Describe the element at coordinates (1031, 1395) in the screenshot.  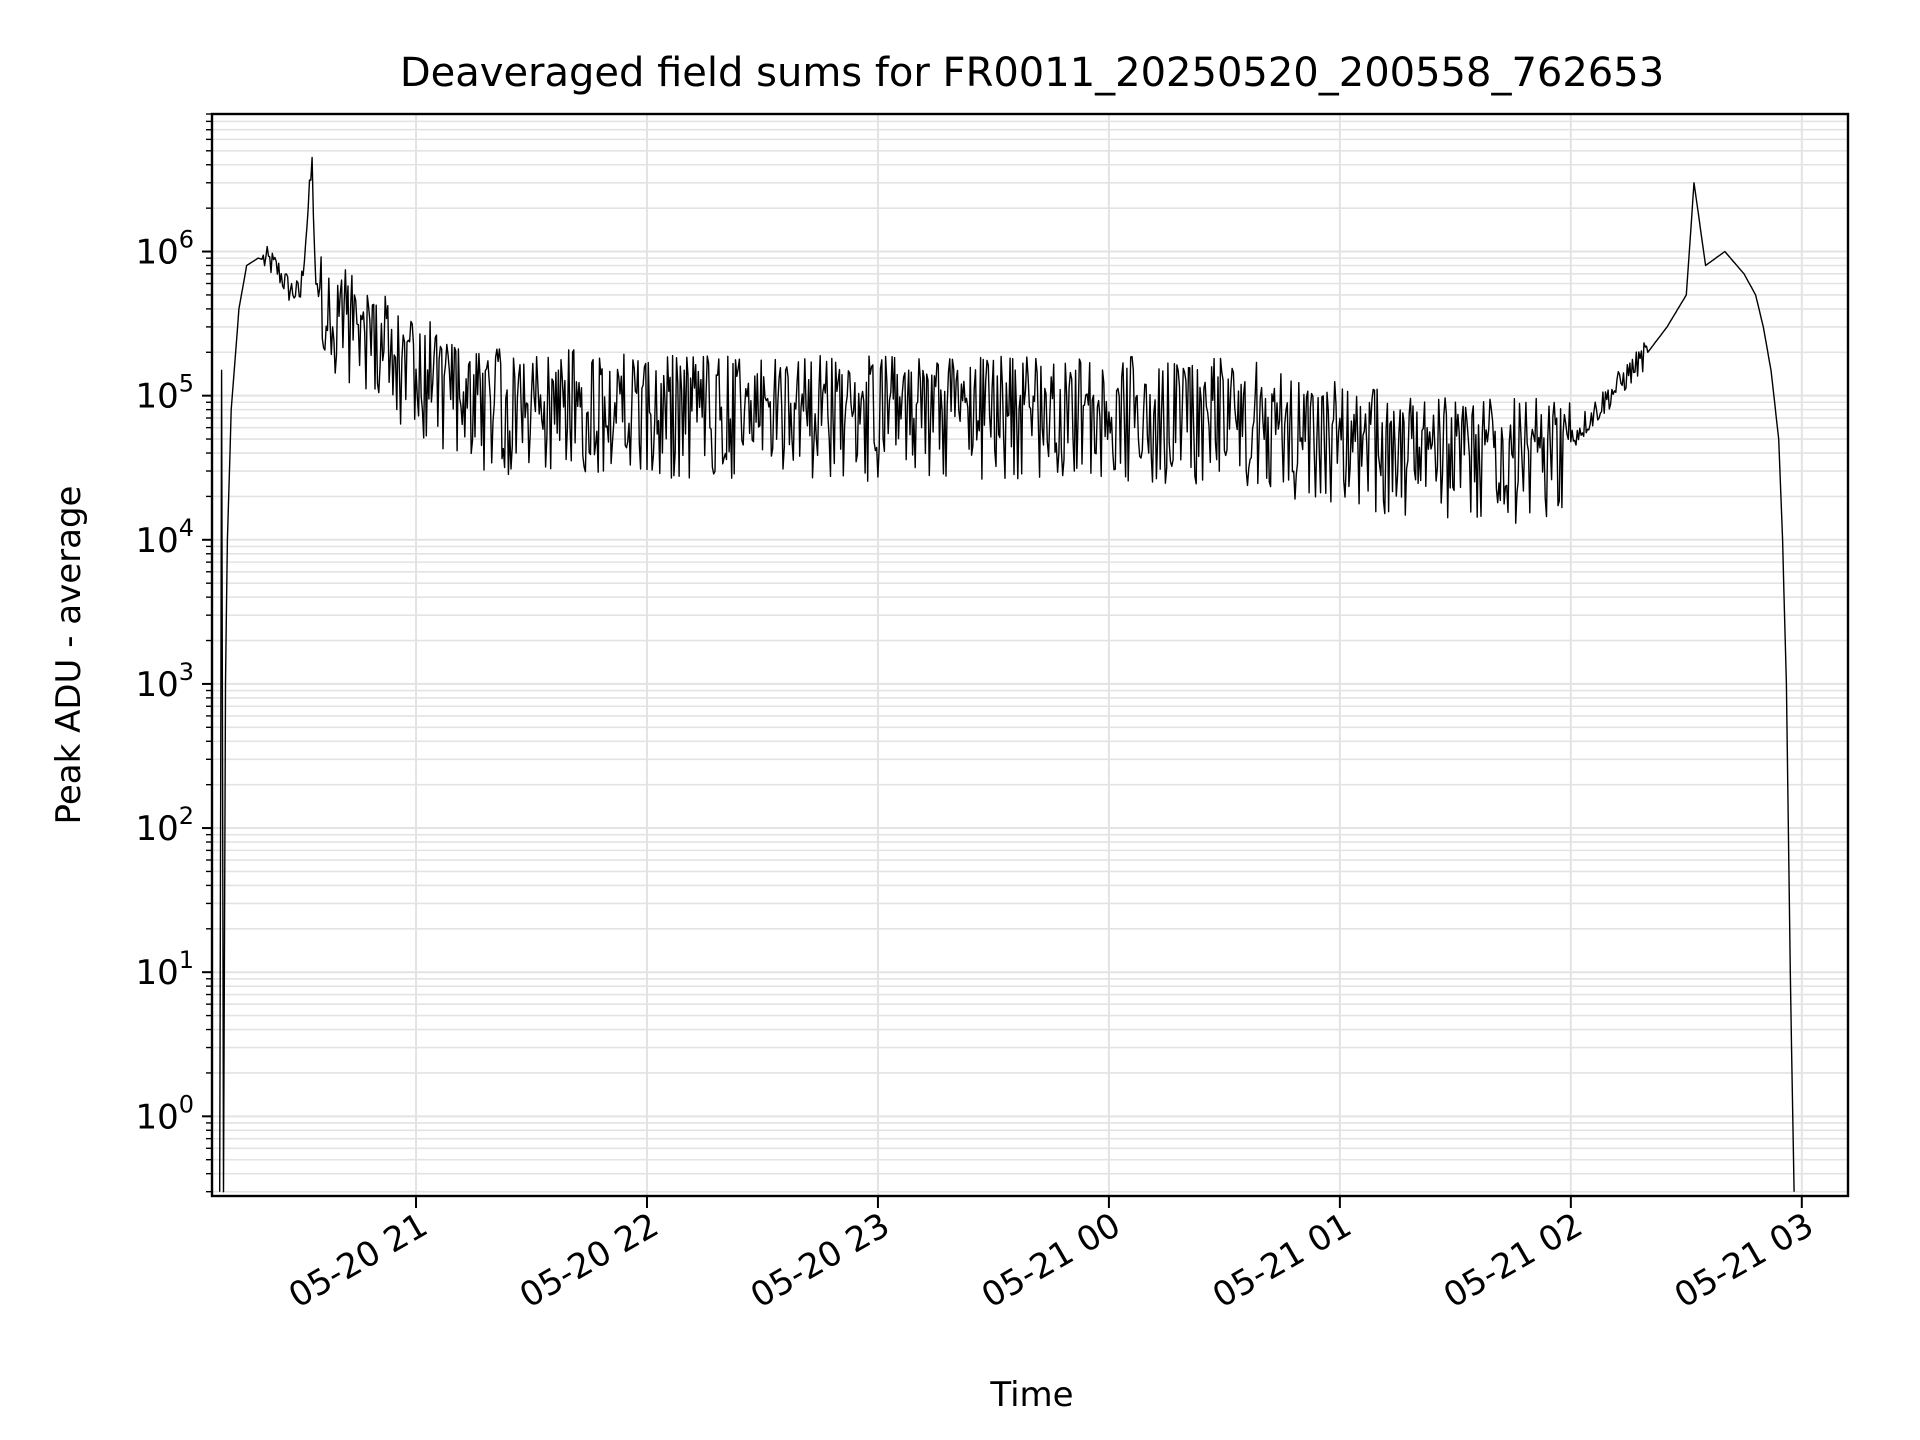
I see `x-axis-label: Time` at that location.